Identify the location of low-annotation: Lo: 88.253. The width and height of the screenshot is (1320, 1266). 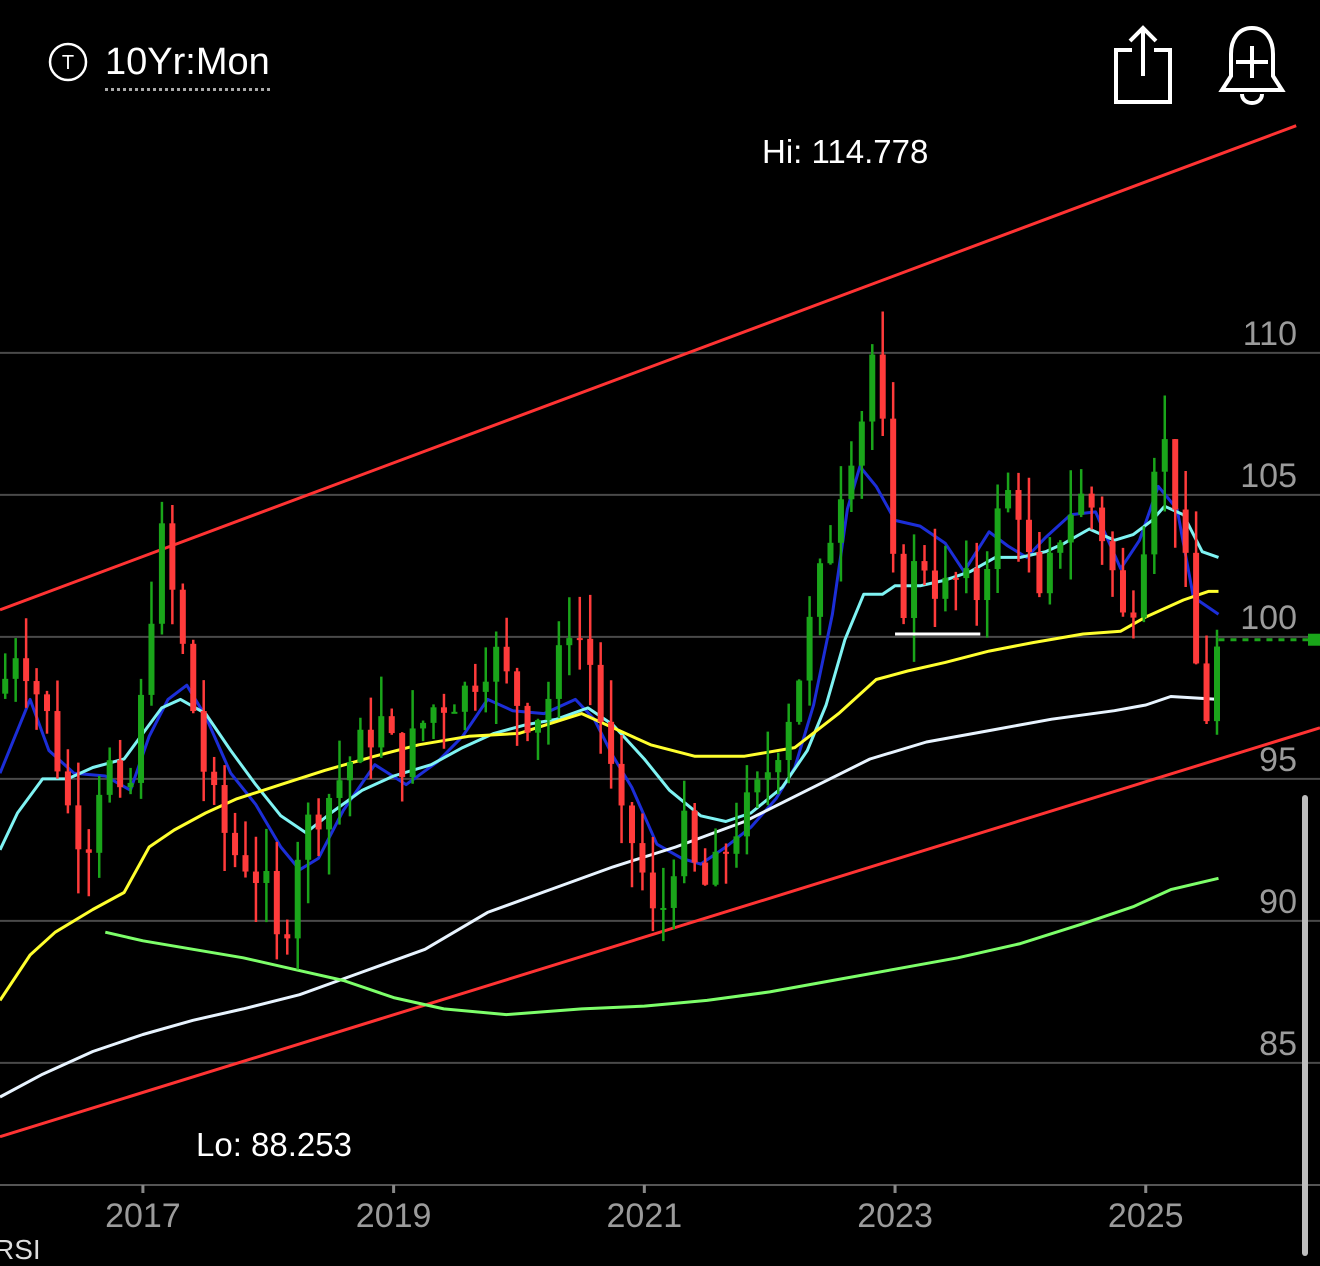
(274, 1144).